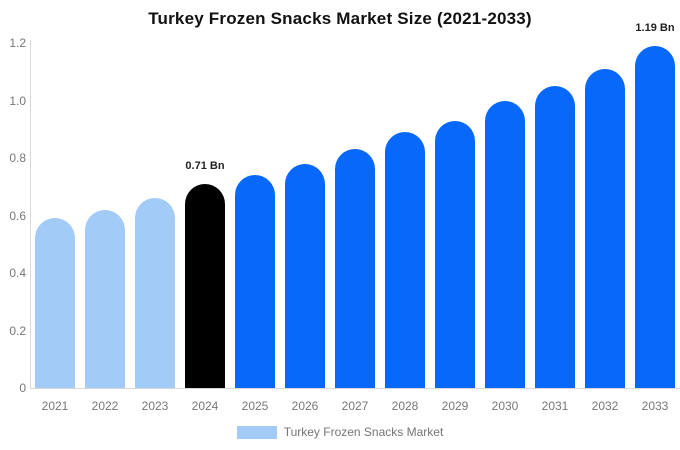  What do you see at coordinates (363, 432) in the screenshot?
I see `legend-label: Turkey Frozen Snacks Market` at bounding box center [363, 432].